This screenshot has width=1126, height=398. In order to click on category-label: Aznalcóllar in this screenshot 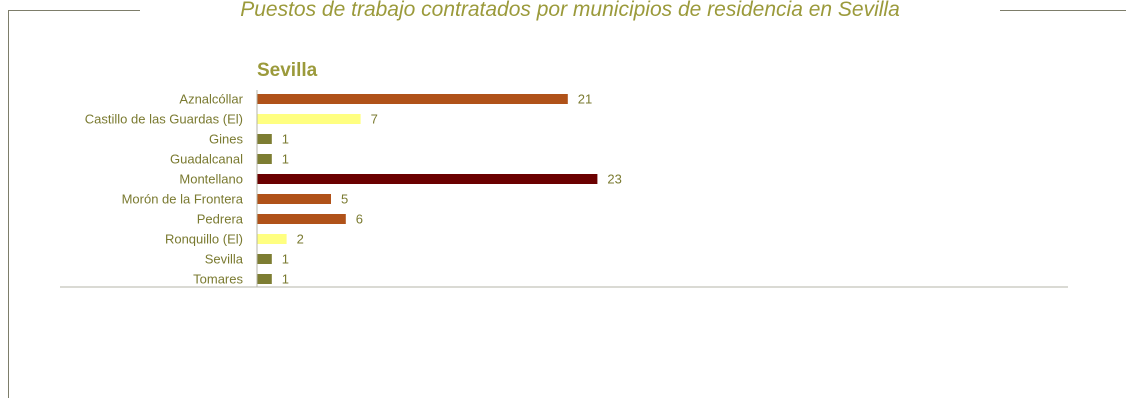, I will do `click(211, 99)`.